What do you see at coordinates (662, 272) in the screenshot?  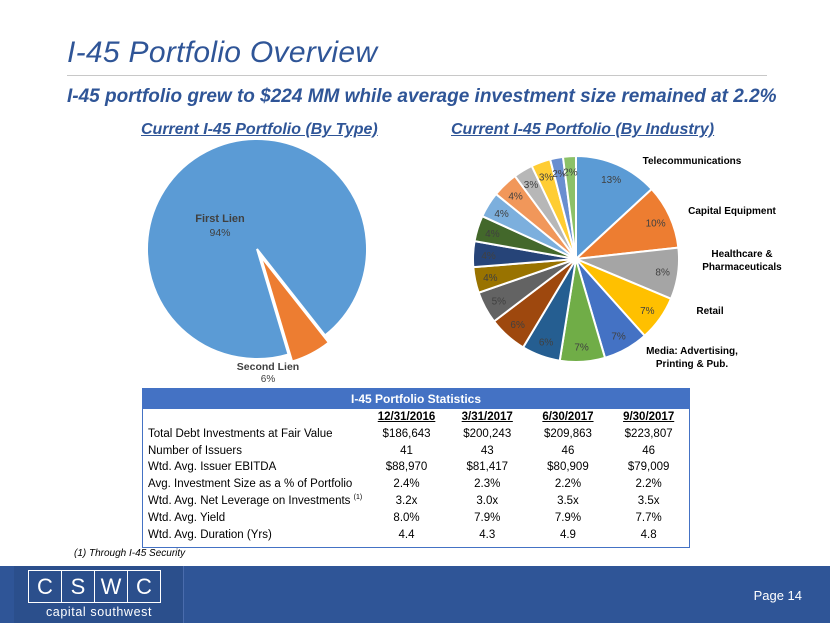 I see `slice-value-label: 8%` at bounding box center [662, 272].